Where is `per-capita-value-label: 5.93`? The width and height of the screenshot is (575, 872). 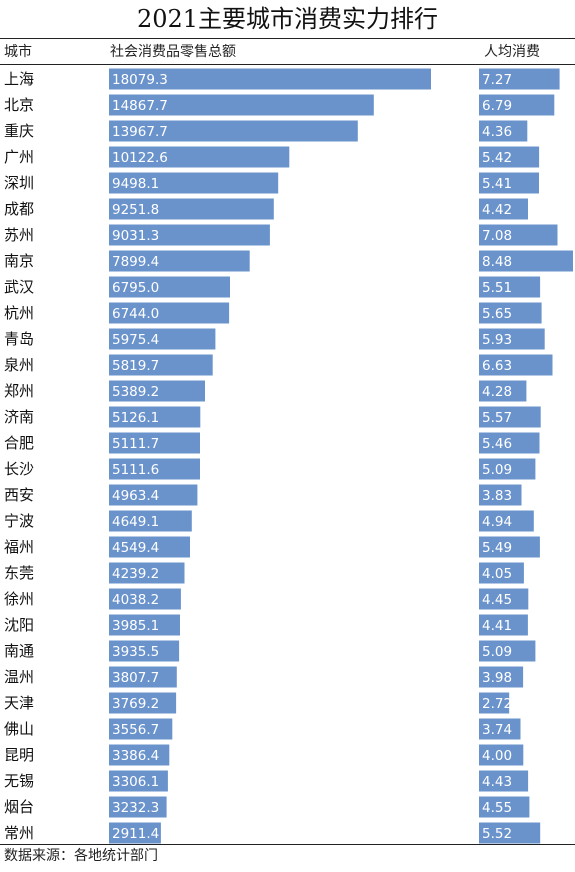 per-capita-value-label: 5.93 is located at coordinates (497, 340).